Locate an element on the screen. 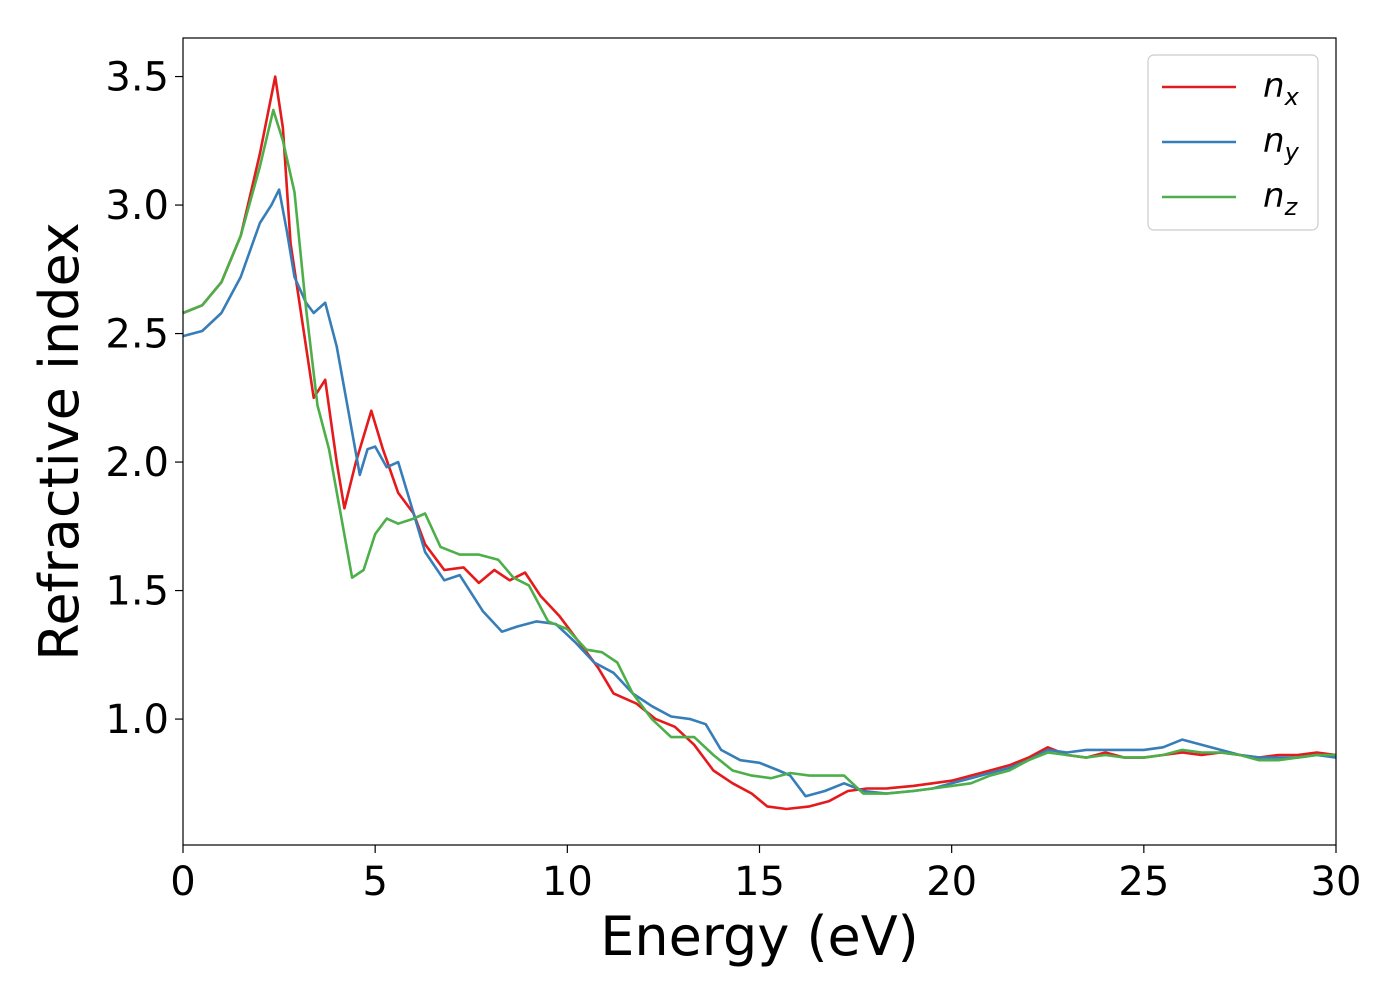 The image size is (1400, 1000). x-tick-label-4: 20 is located at coordinates (951, 882).